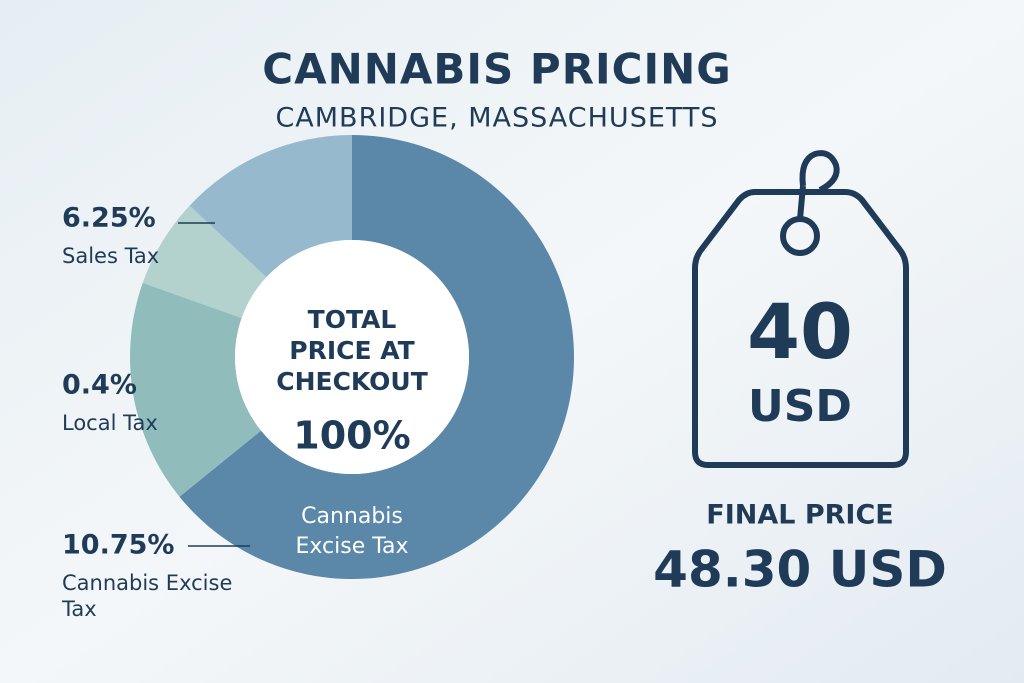 This screenshot has width=1024, height=683. I want to click on tag-string, so click(818, 185).